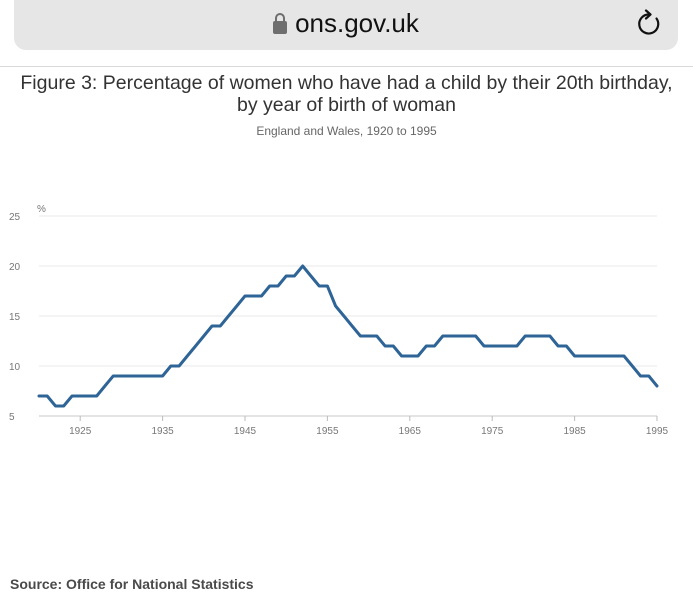  Describe the element at coordinates (492, 431) in the screenshot. I see `x-tick-label: 1975` at that location.